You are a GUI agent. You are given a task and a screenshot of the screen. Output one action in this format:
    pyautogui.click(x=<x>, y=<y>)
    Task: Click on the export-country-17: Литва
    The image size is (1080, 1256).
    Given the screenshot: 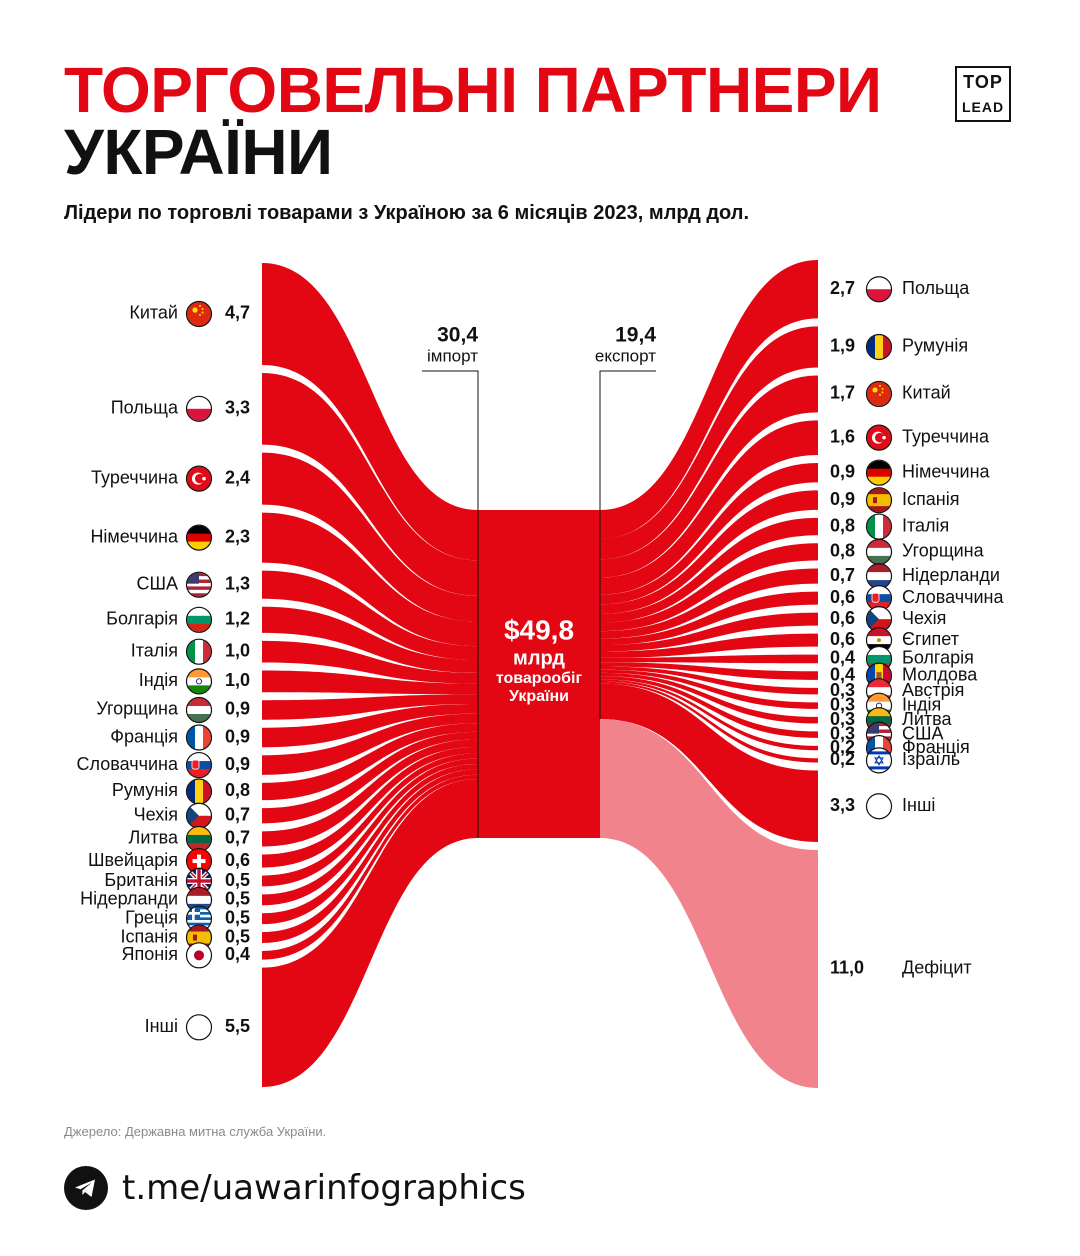 What is the action you would take?
    pyautogui.click(x=927, y=719)
    